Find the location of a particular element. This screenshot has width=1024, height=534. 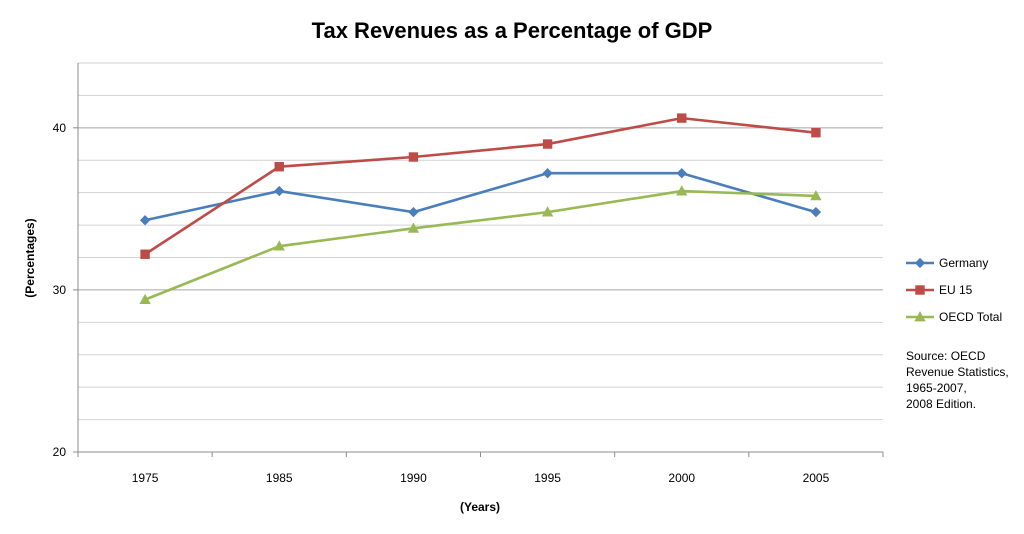

legend-label: EU 15 is located at coordinates (956, 290).